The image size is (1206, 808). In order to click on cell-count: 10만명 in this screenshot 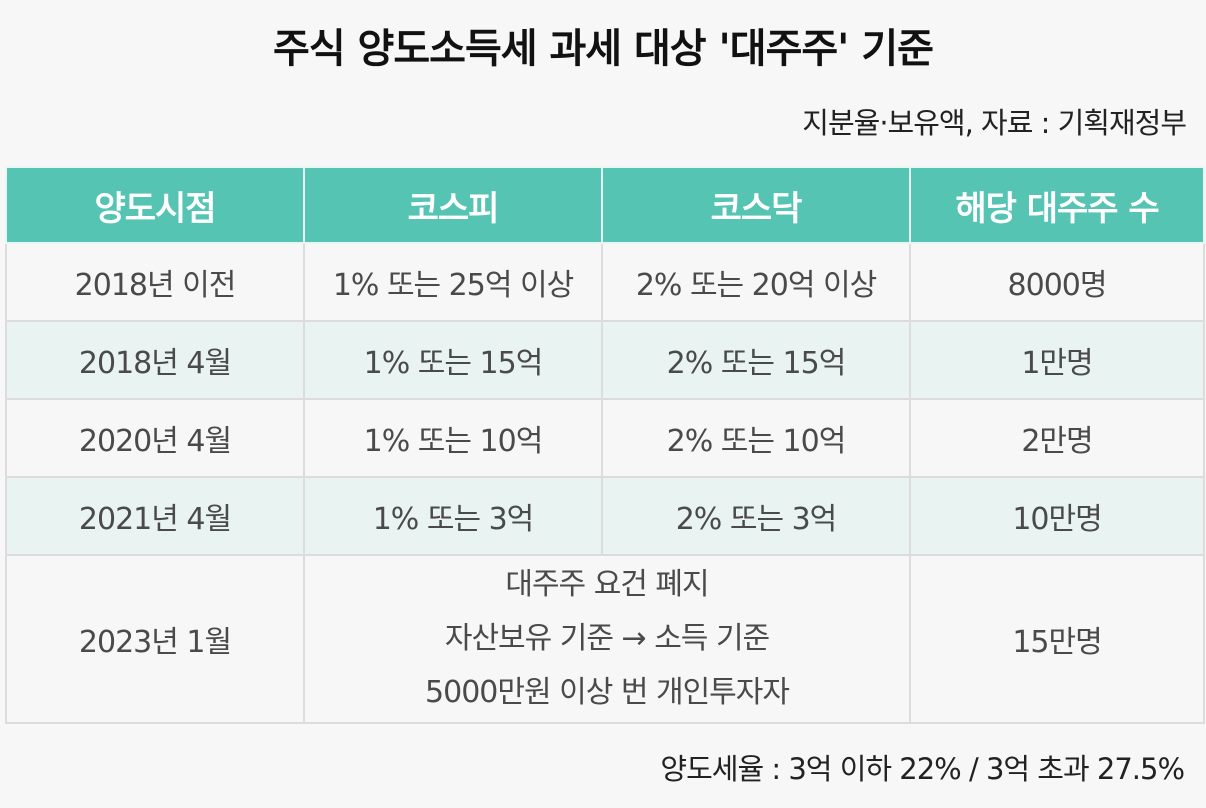, I will do `click(1057, 516)`.